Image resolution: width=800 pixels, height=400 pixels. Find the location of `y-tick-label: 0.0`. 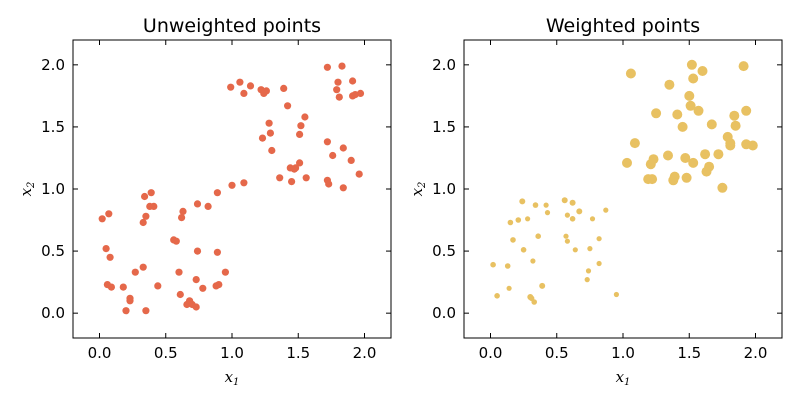

y-tick-label: 0.0 is located at coordinates (444, 313).